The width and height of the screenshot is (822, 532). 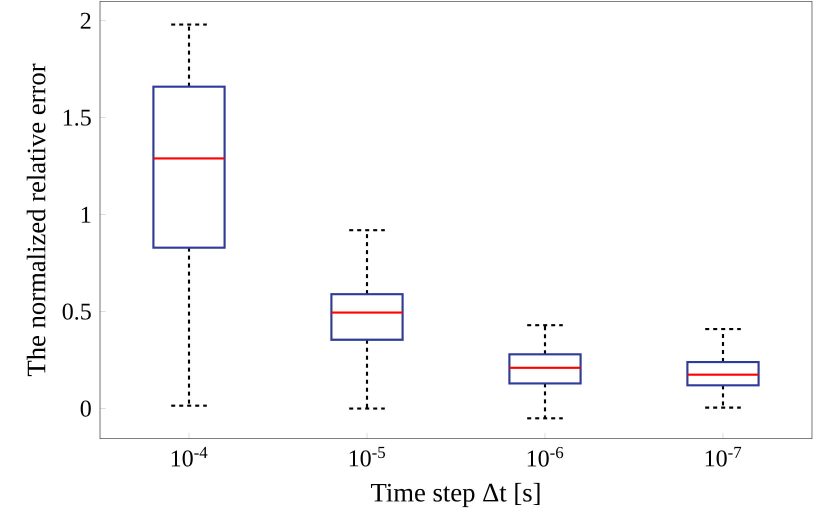 I want to click on y-tick-label: 0, so click(x=85, y=408).